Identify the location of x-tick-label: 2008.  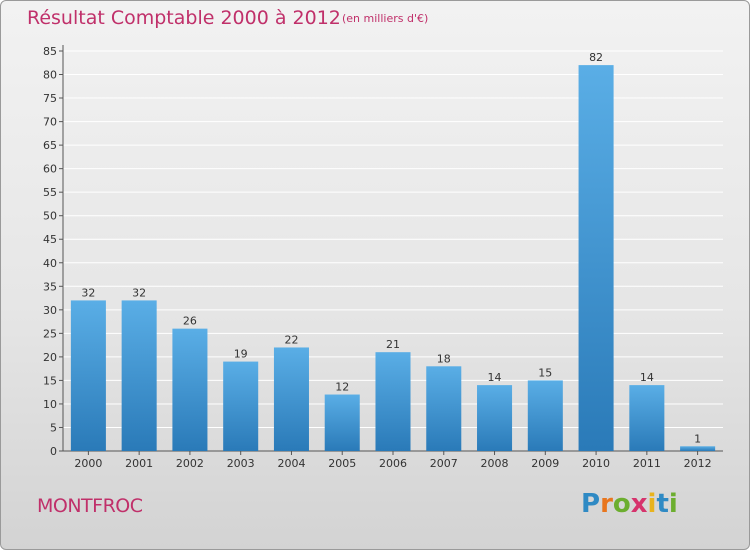
(495, 463).